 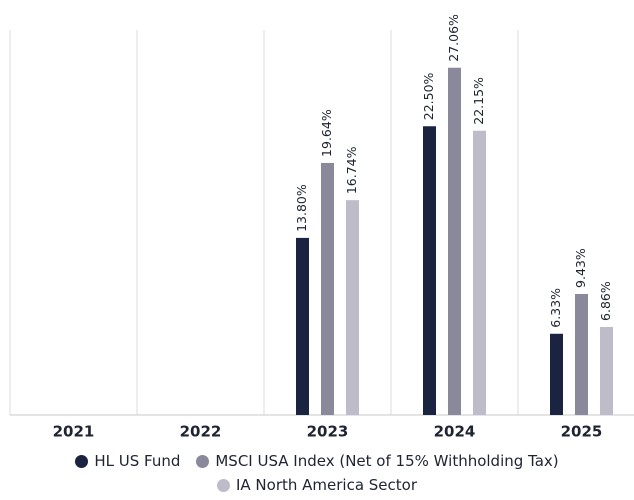 What do you see at coordinates (137, 461) in the screenshot?
I see `legend-label: HL US Fund` at bounding box center [137, 461].